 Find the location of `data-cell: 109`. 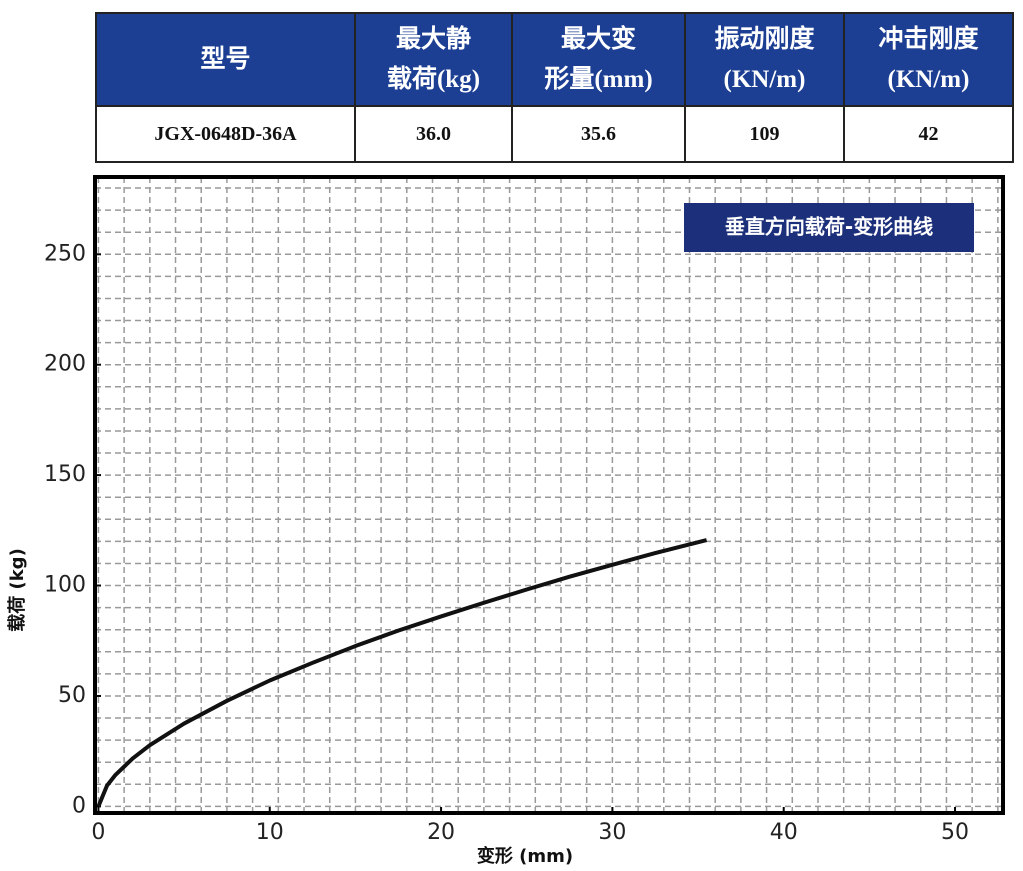

data-cell: 109 is located at coordinates (764, 134).